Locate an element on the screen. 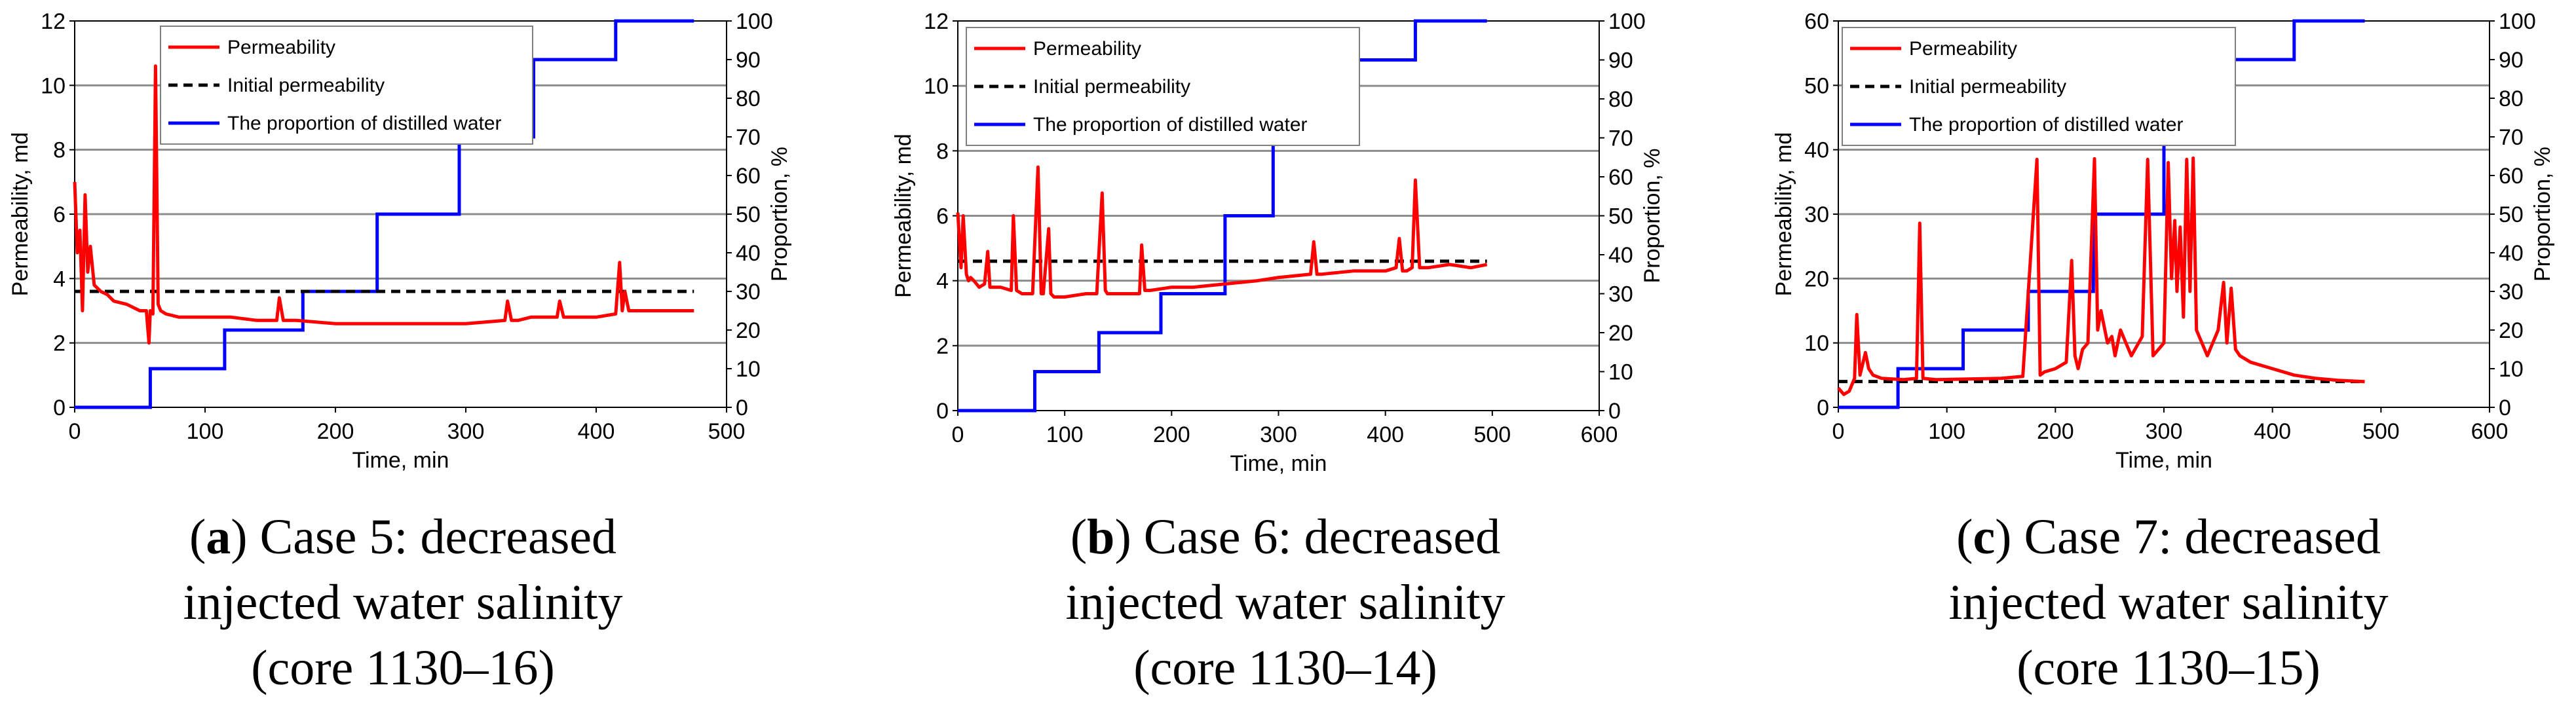  caption-b-letter: b is located at coordinates (1101, 536).